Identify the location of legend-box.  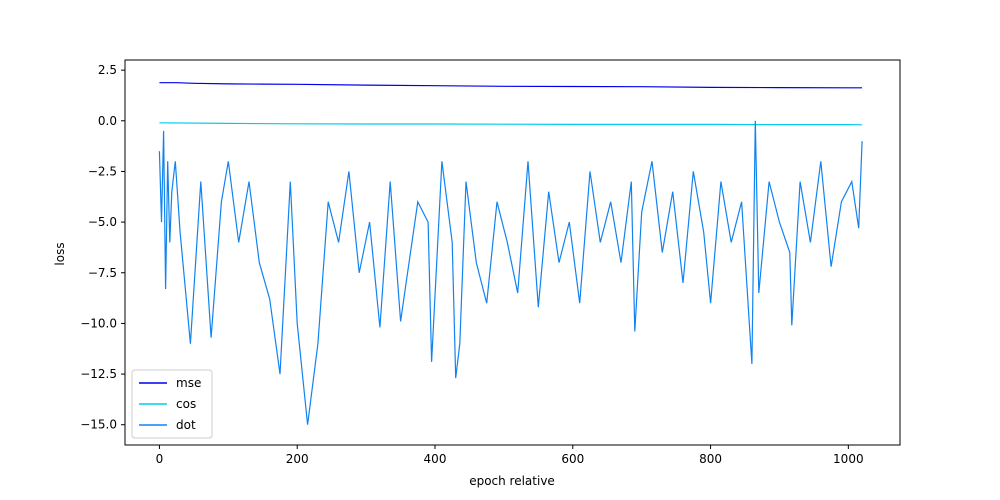
(172, 404).